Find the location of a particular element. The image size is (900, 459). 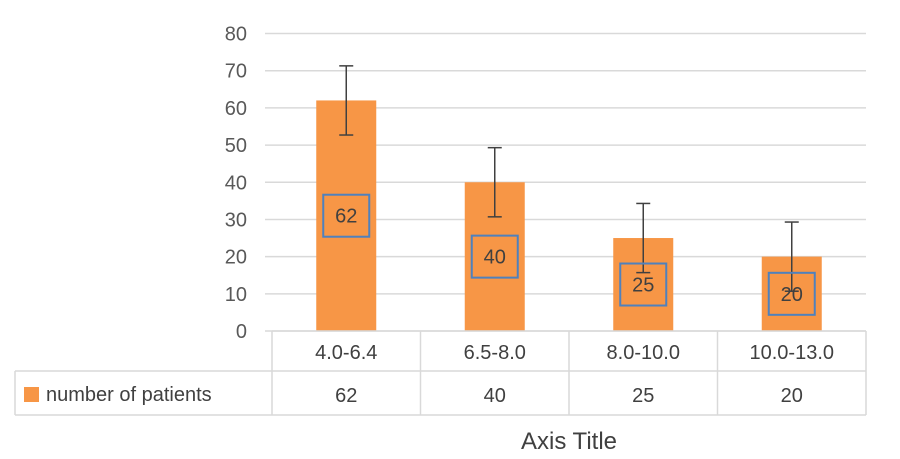

legend-swatch is located at coordinates (31, 394).